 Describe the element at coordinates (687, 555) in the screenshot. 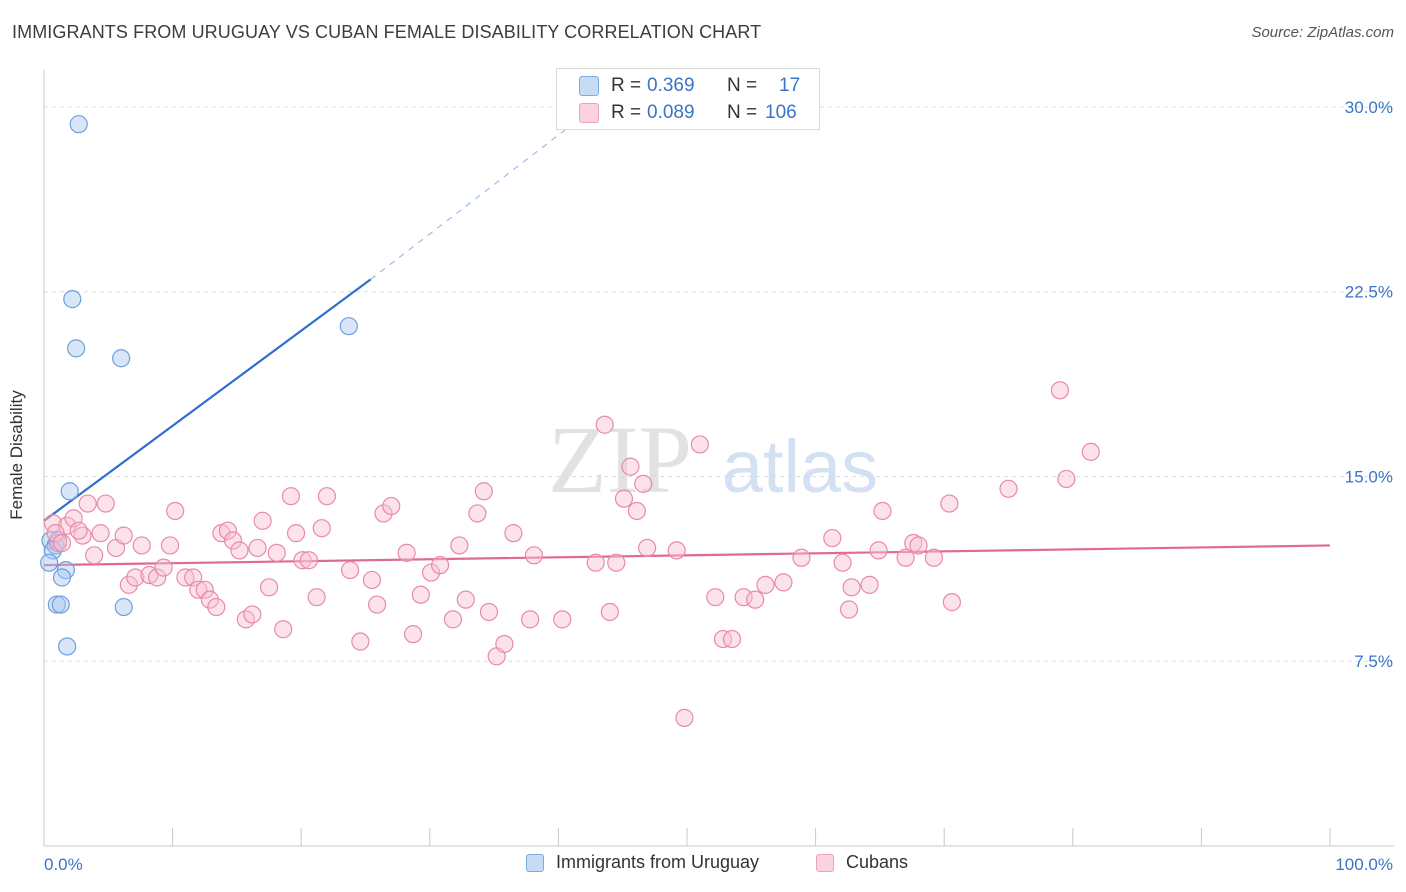

I see `trend-line-cubans` at that location.